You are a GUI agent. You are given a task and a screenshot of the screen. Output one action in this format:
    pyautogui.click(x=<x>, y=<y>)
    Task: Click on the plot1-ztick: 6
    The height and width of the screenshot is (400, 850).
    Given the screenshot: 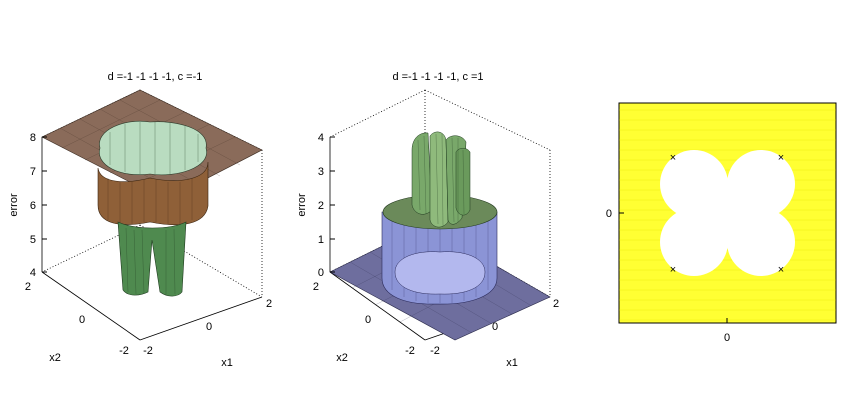 What is the action you would take?
    pyautogui.click(x=33, y=206)
    